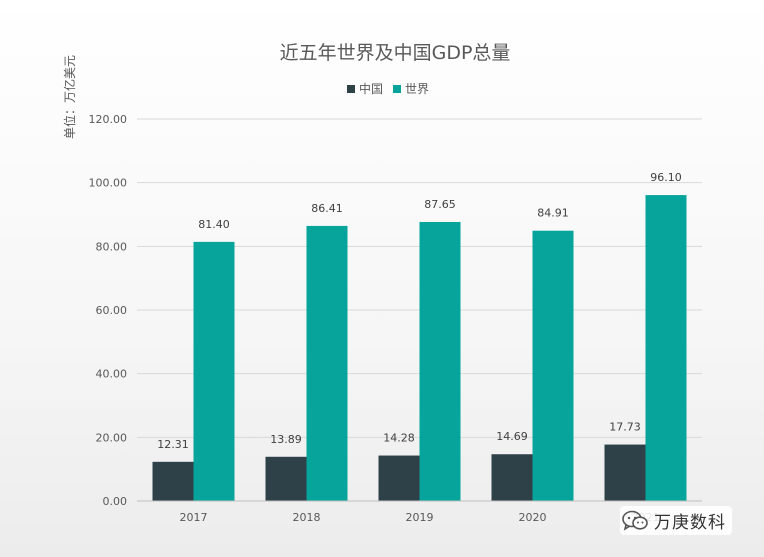 The image size is (764, 557). What do you see at coordinates (690, 523) in the screenshot?
I see `watermark-text: 万庚数科` at bounding box center [690, 523].